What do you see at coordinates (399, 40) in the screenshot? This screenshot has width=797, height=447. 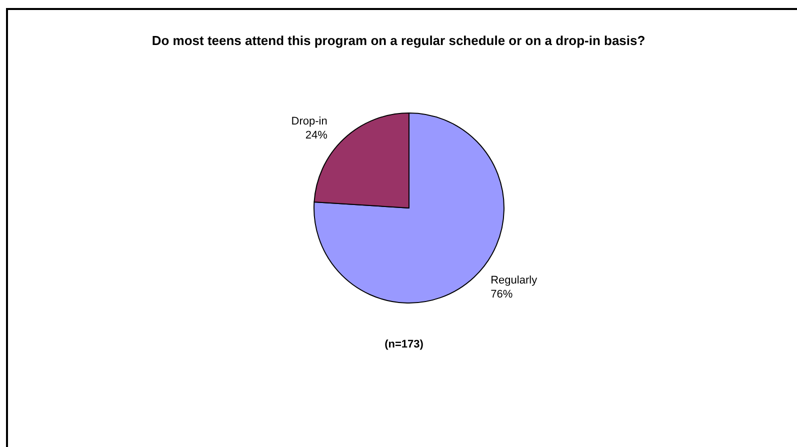 I see `chart-title: Do most teens attend this program on a regular schedule or on a drop-in basis?` at bounding box center [399, 40].